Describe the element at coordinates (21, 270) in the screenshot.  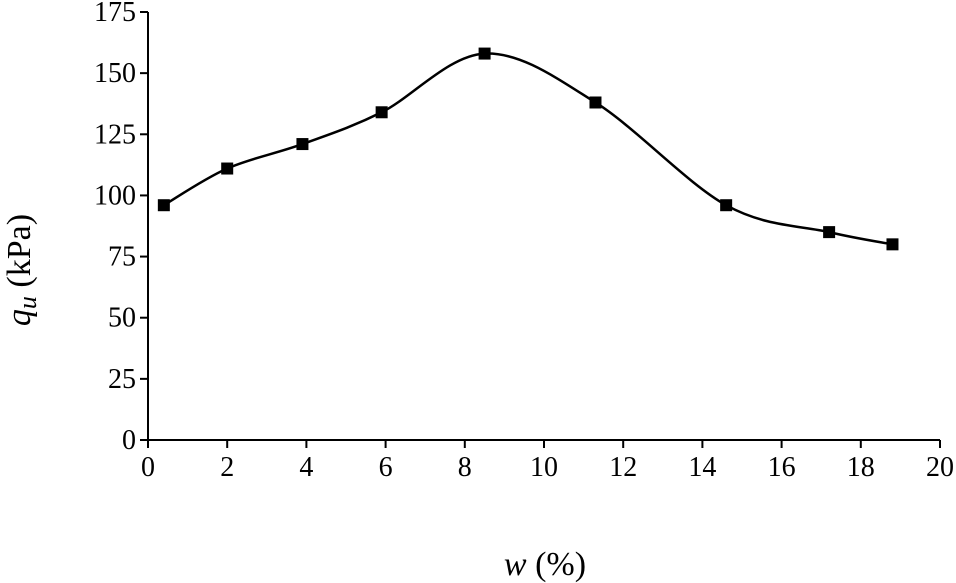
I see `y-axis-title: qu (kPa)` at that location.